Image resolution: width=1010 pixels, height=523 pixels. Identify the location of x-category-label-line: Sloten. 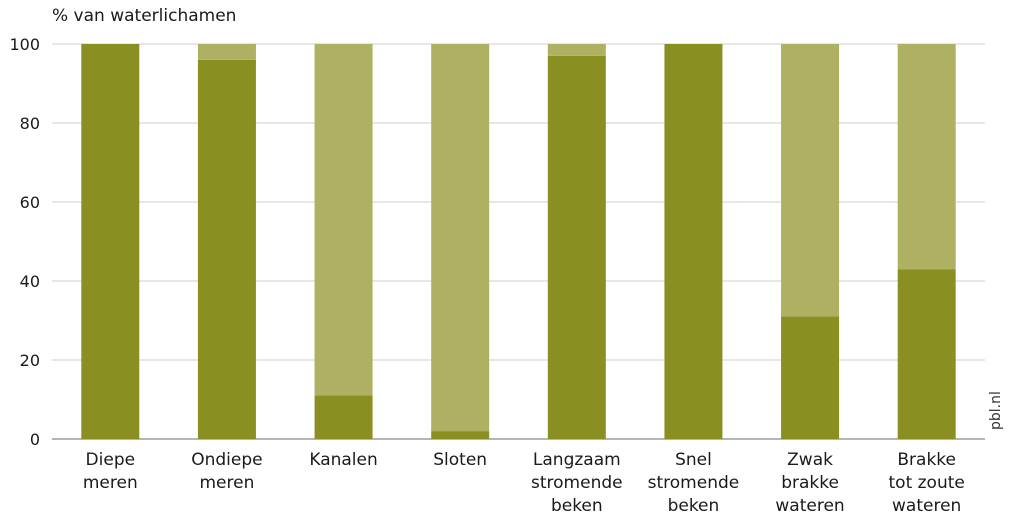
(460, 460).